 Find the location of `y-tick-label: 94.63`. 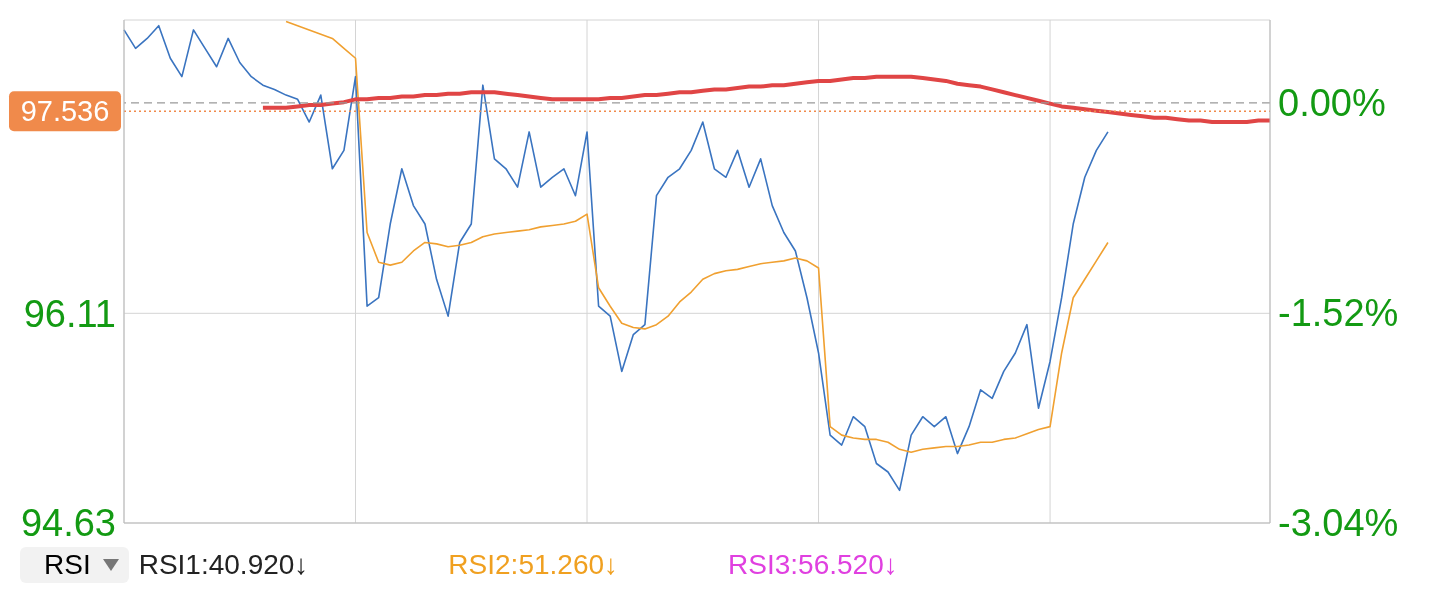

y-tick-label: 94.63 is located at coordinates (68, 523).